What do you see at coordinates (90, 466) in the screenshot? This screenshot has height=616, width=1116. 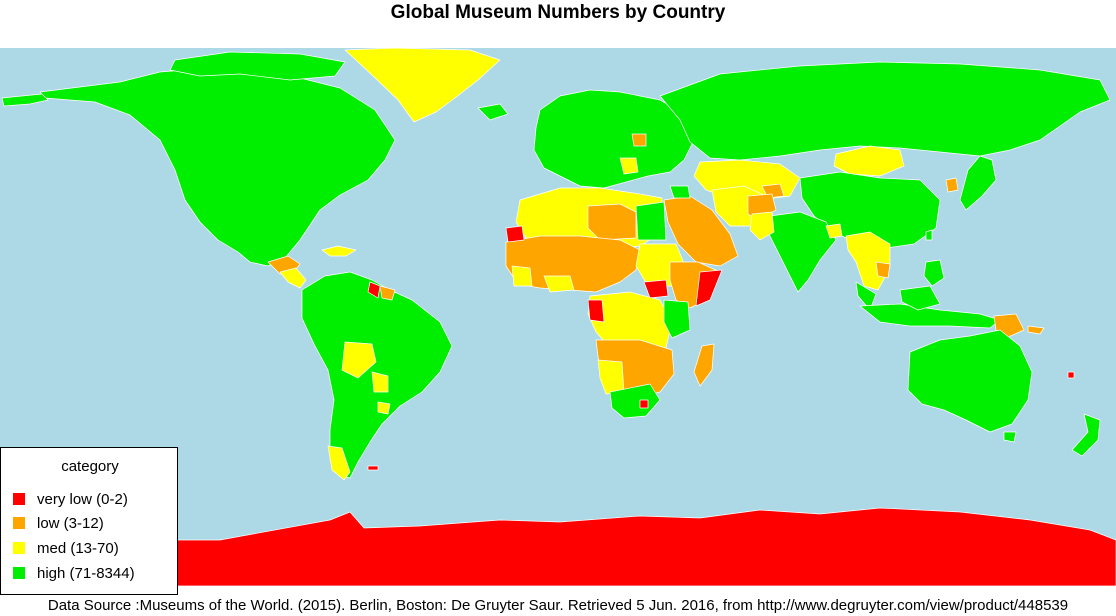 I see `legend-title: category` at bounding box center [90, 466].